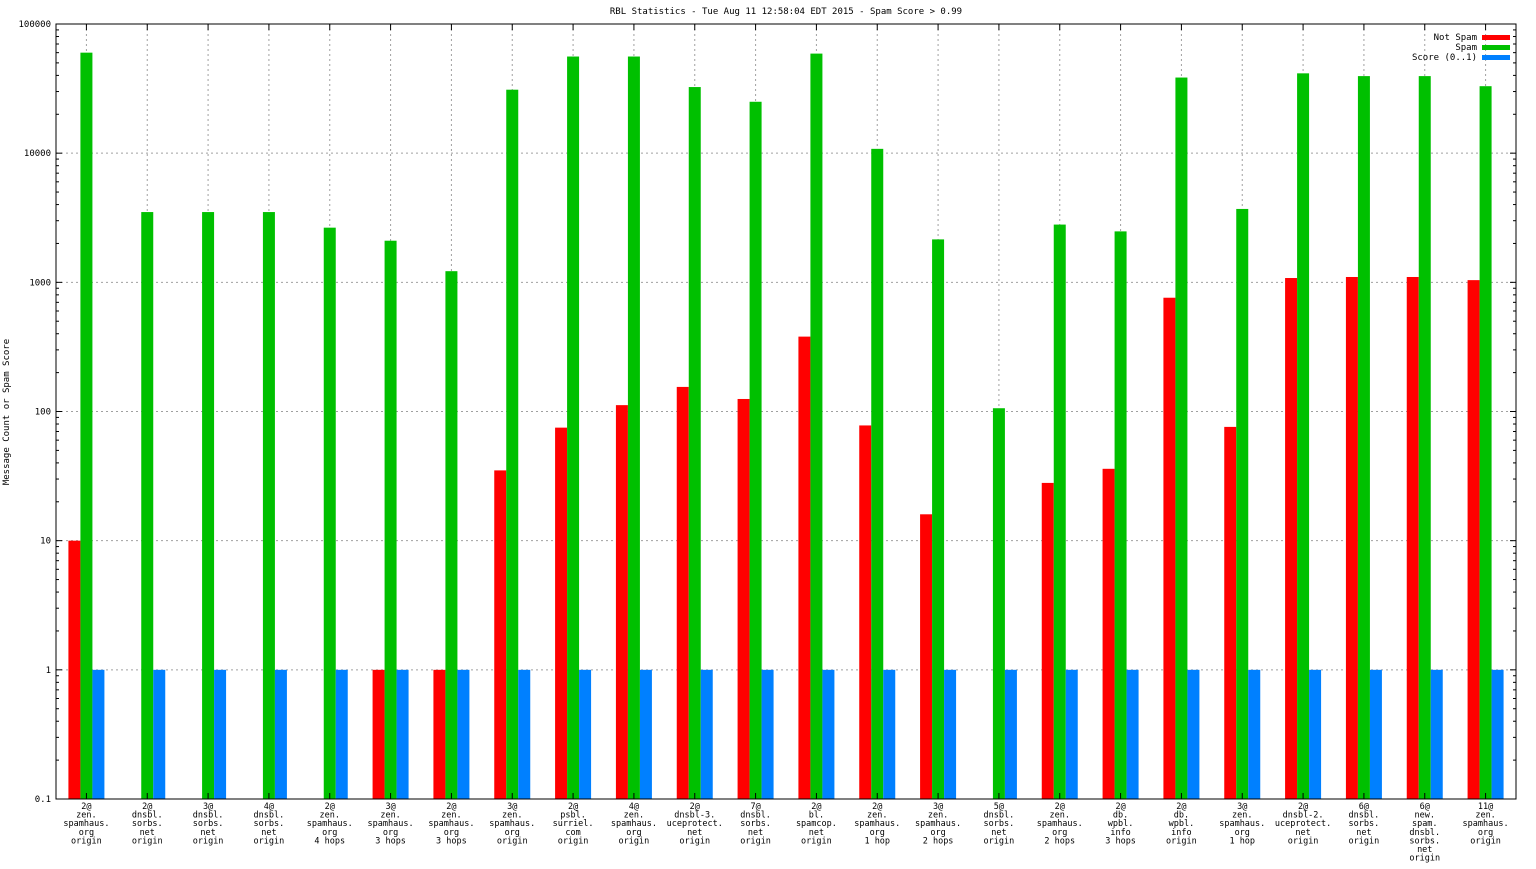  I want to click on legend-label: Not Spam, so click(1455, 38).